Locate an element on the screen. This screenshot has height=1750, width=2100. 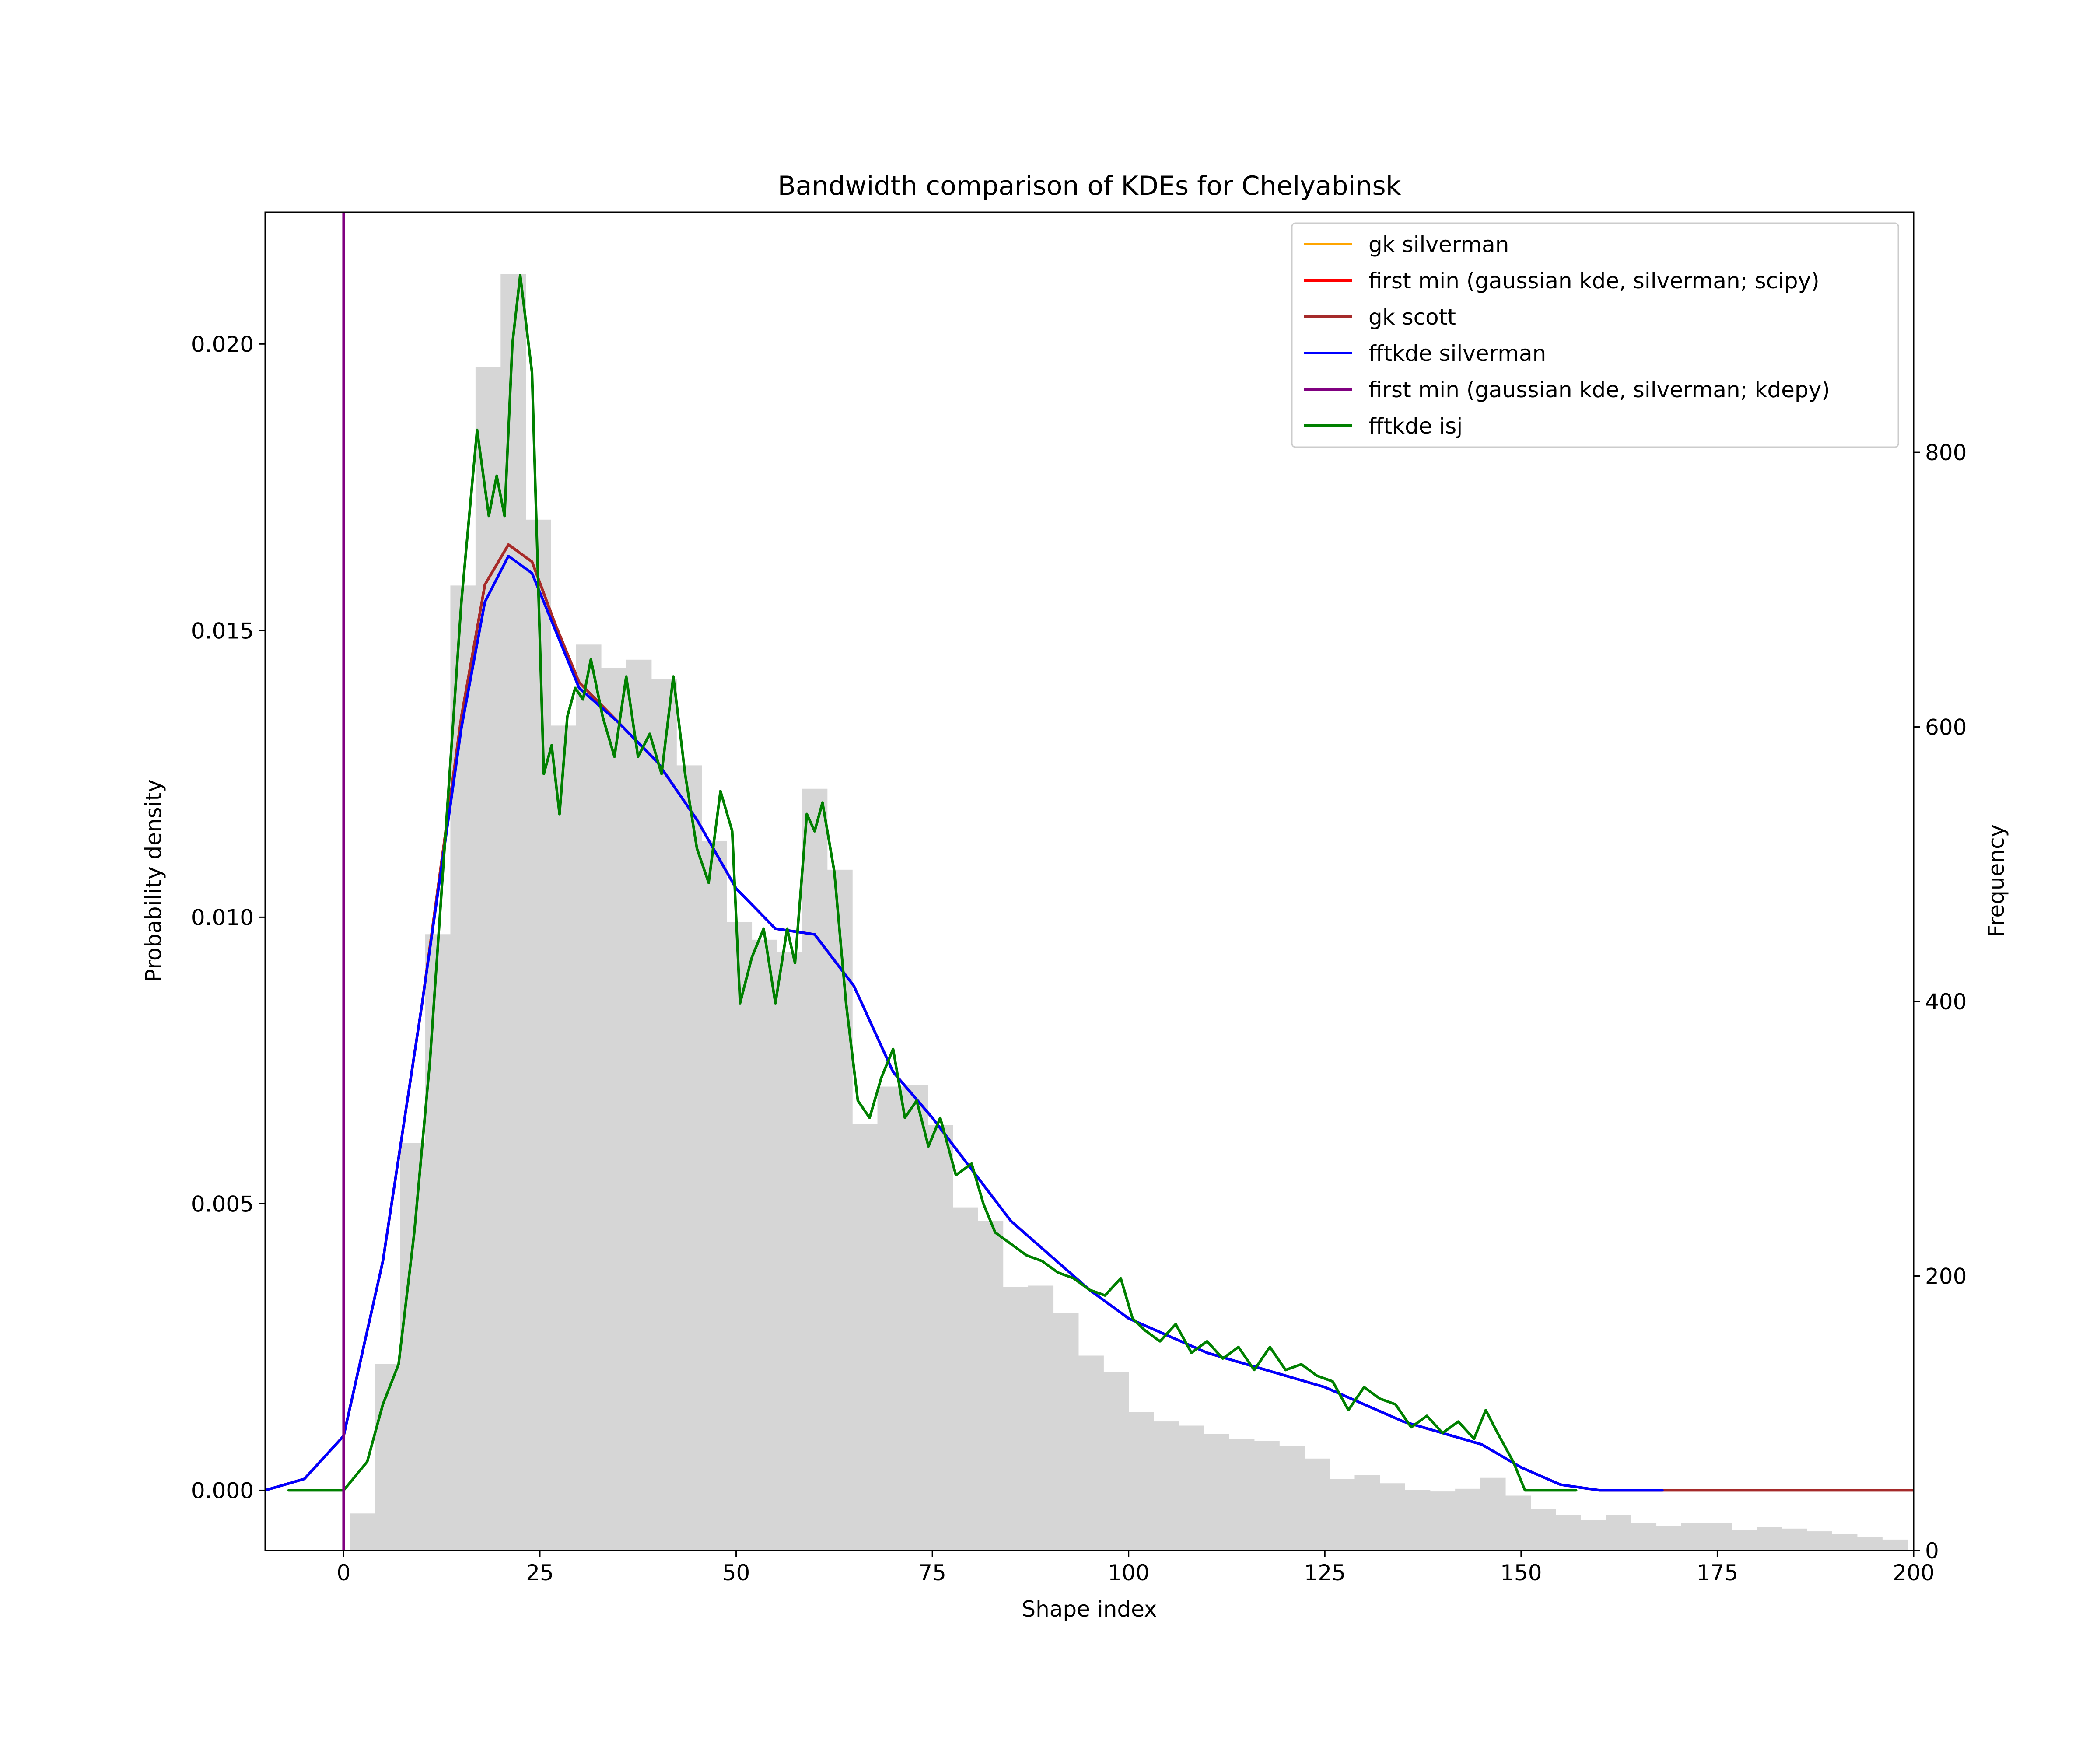
x-tick-label: 100 is located at coordinates (1128, 1573).